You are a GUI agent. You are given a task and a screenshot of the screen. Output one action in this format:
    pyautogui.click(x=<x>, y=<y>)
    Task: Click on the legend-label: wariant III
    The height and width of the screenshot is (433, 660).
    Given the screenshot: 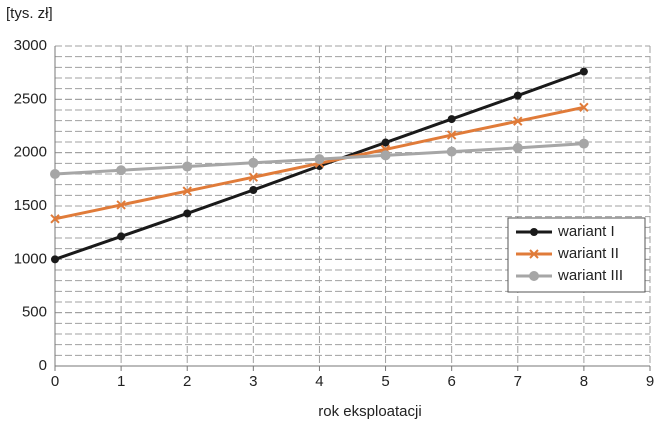 What is the action you would take?
    pyautogui.click(x=590, y=275)
    